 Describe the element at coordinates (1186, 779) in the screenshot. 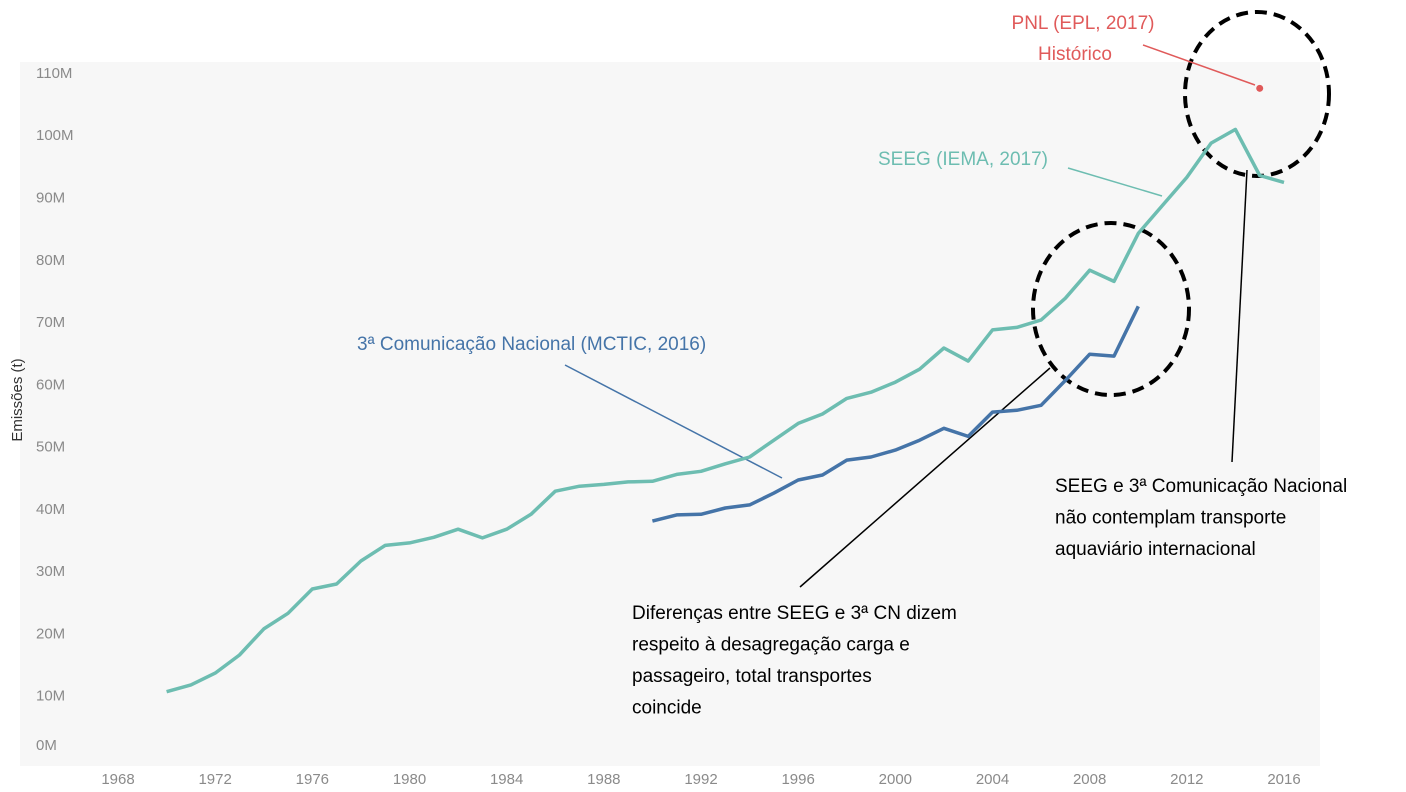

I see `x-tick-label: 2012` at that location.